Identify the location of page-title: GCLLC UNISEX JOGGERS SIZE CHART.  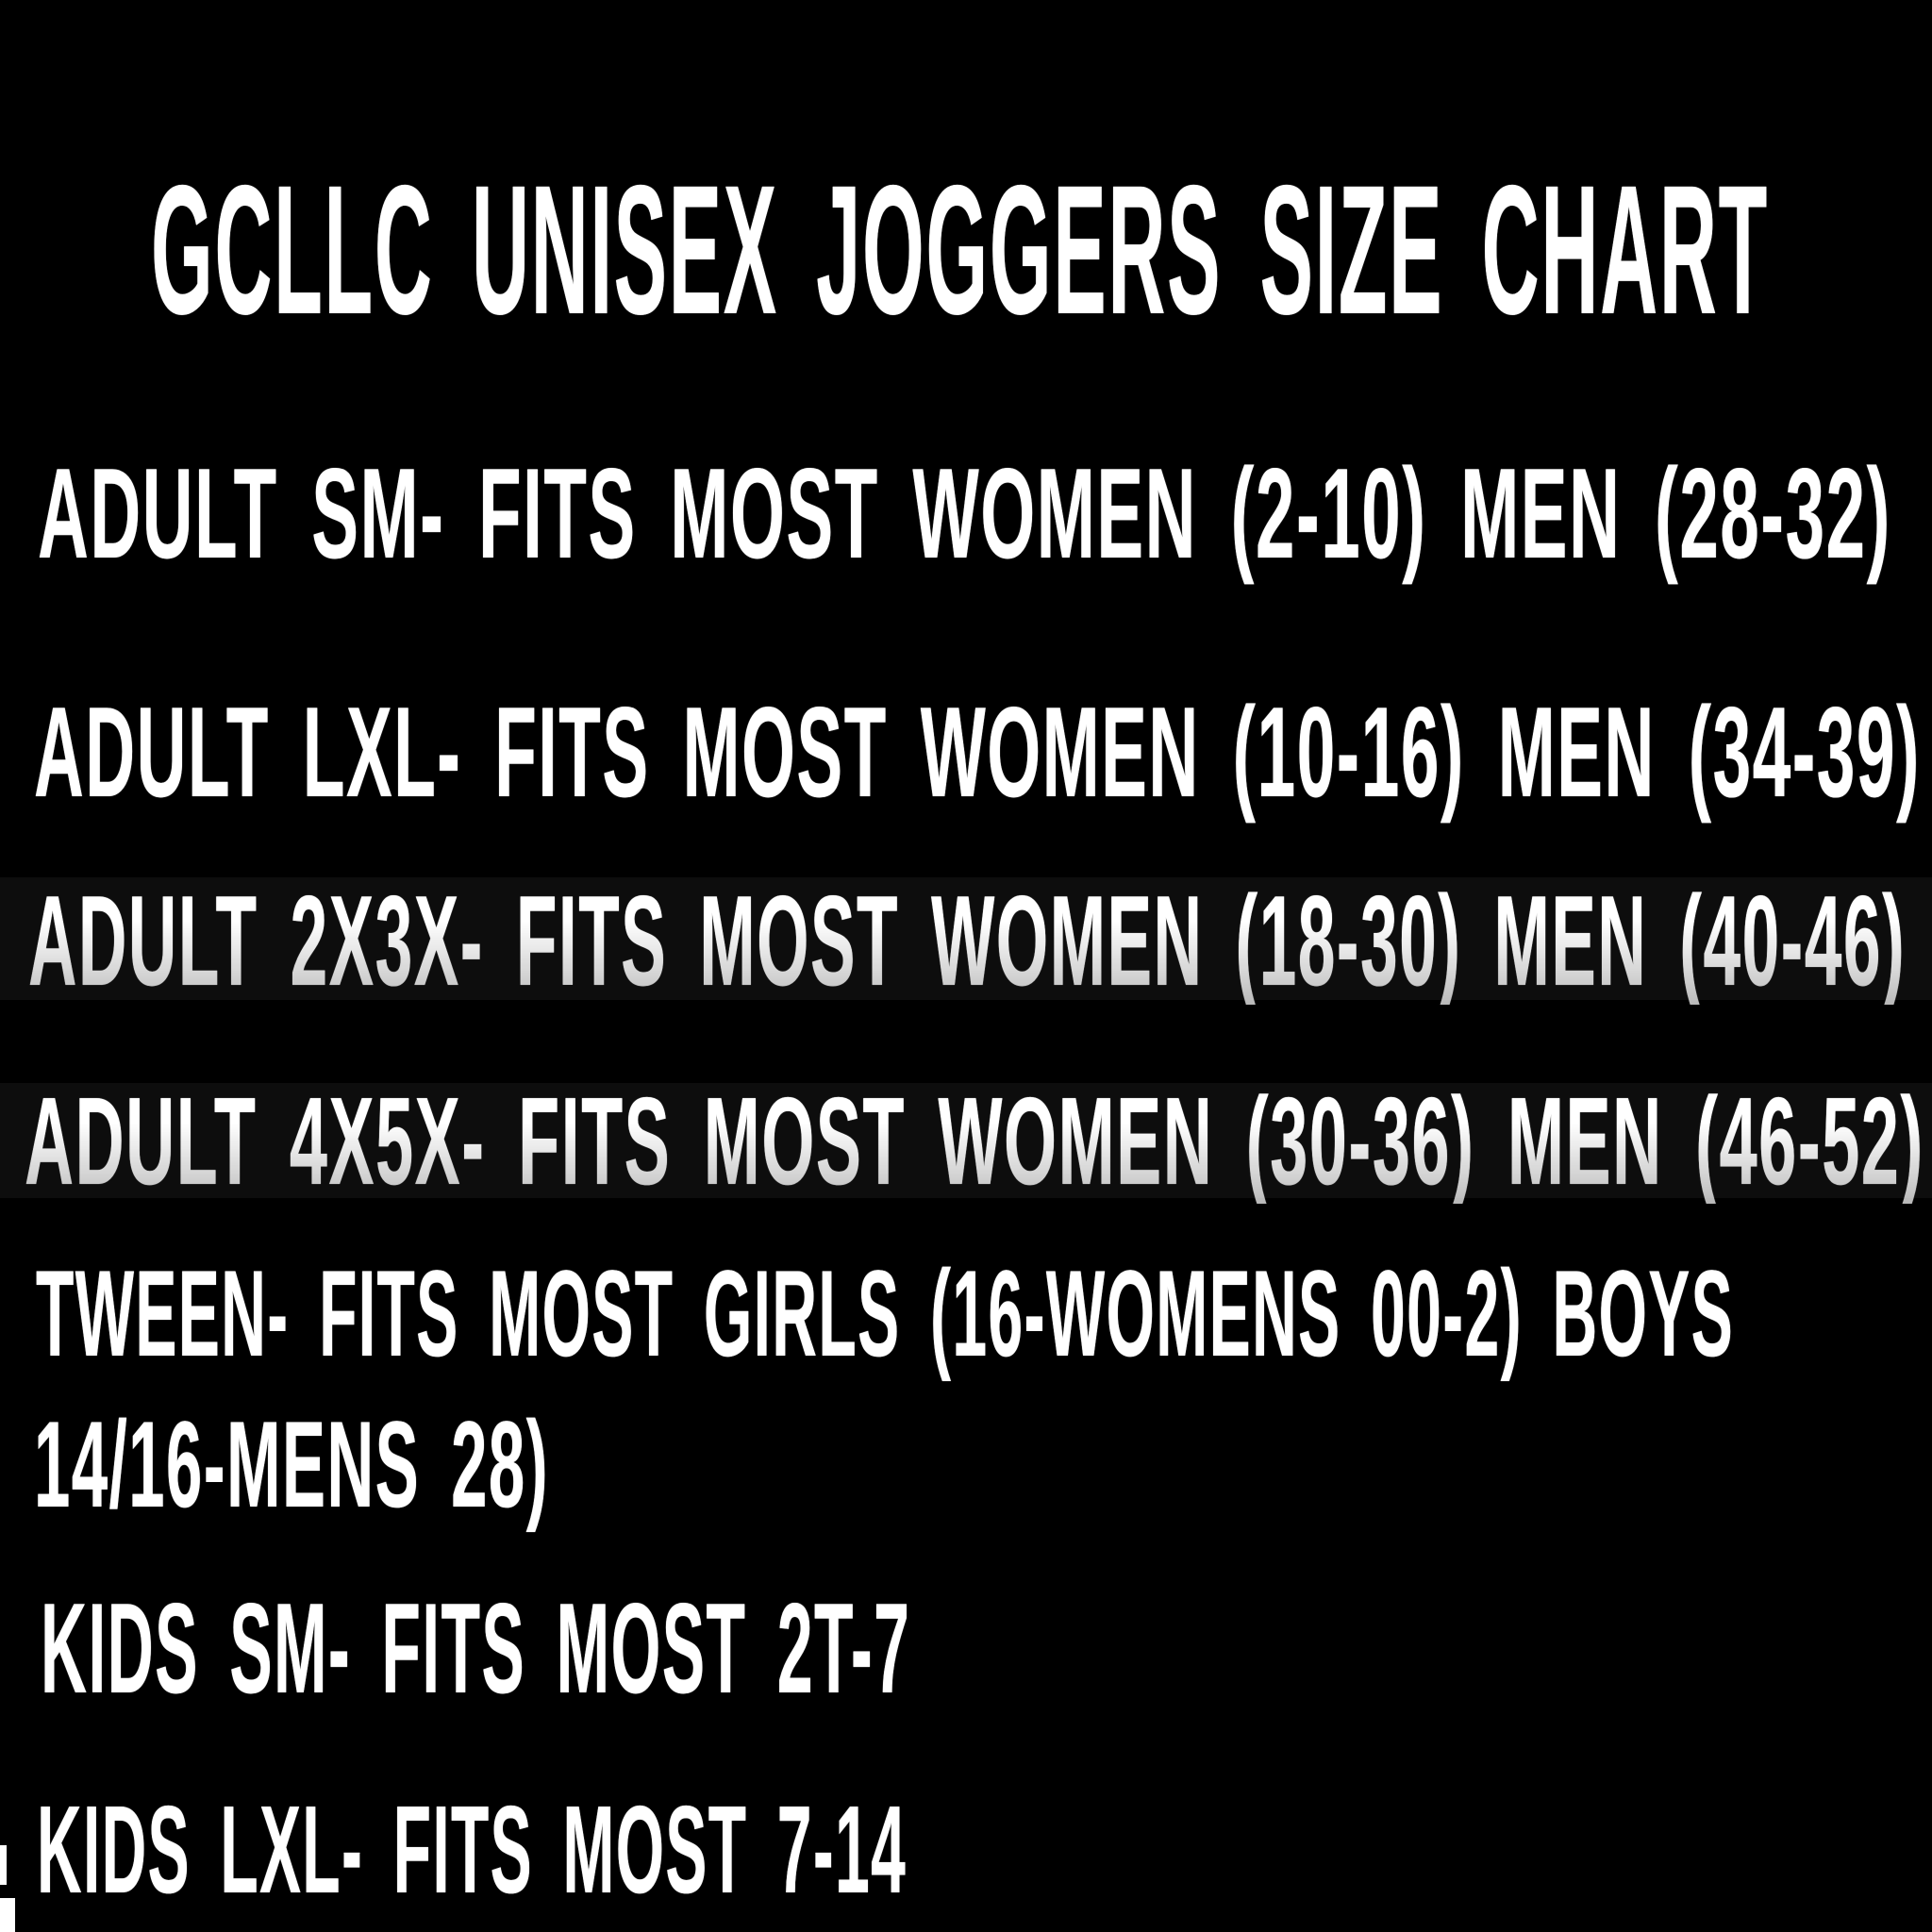
(960, 250).